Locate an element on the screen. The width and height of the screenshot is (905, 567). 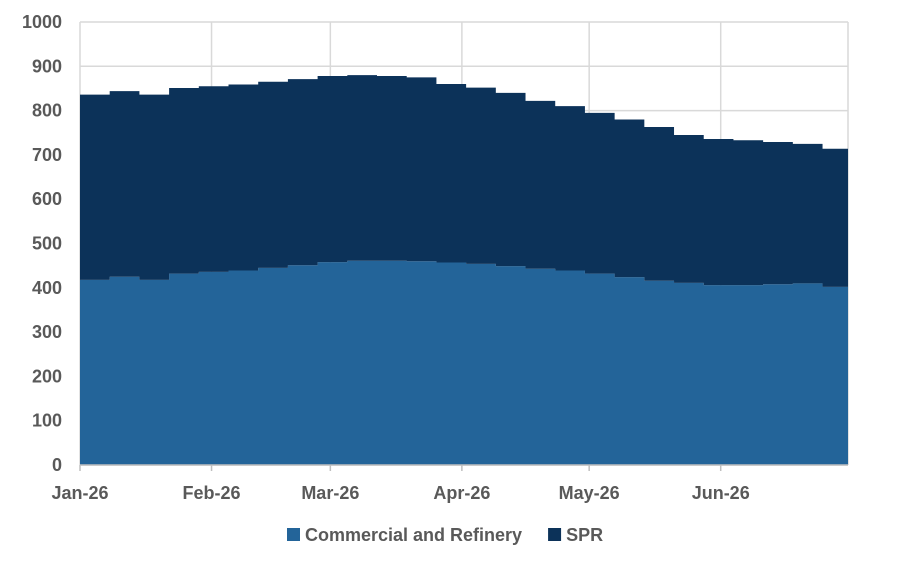
y-tick-label: 900 is located at coordinates (47, 66).